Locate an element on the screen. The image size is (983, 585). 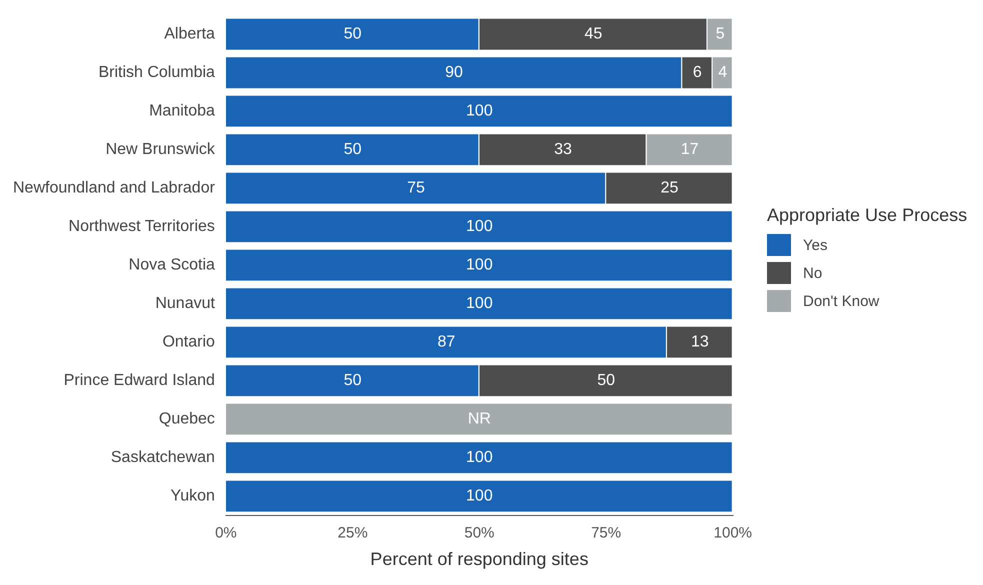
data-label: 4 is located at coordinates (723, 73).